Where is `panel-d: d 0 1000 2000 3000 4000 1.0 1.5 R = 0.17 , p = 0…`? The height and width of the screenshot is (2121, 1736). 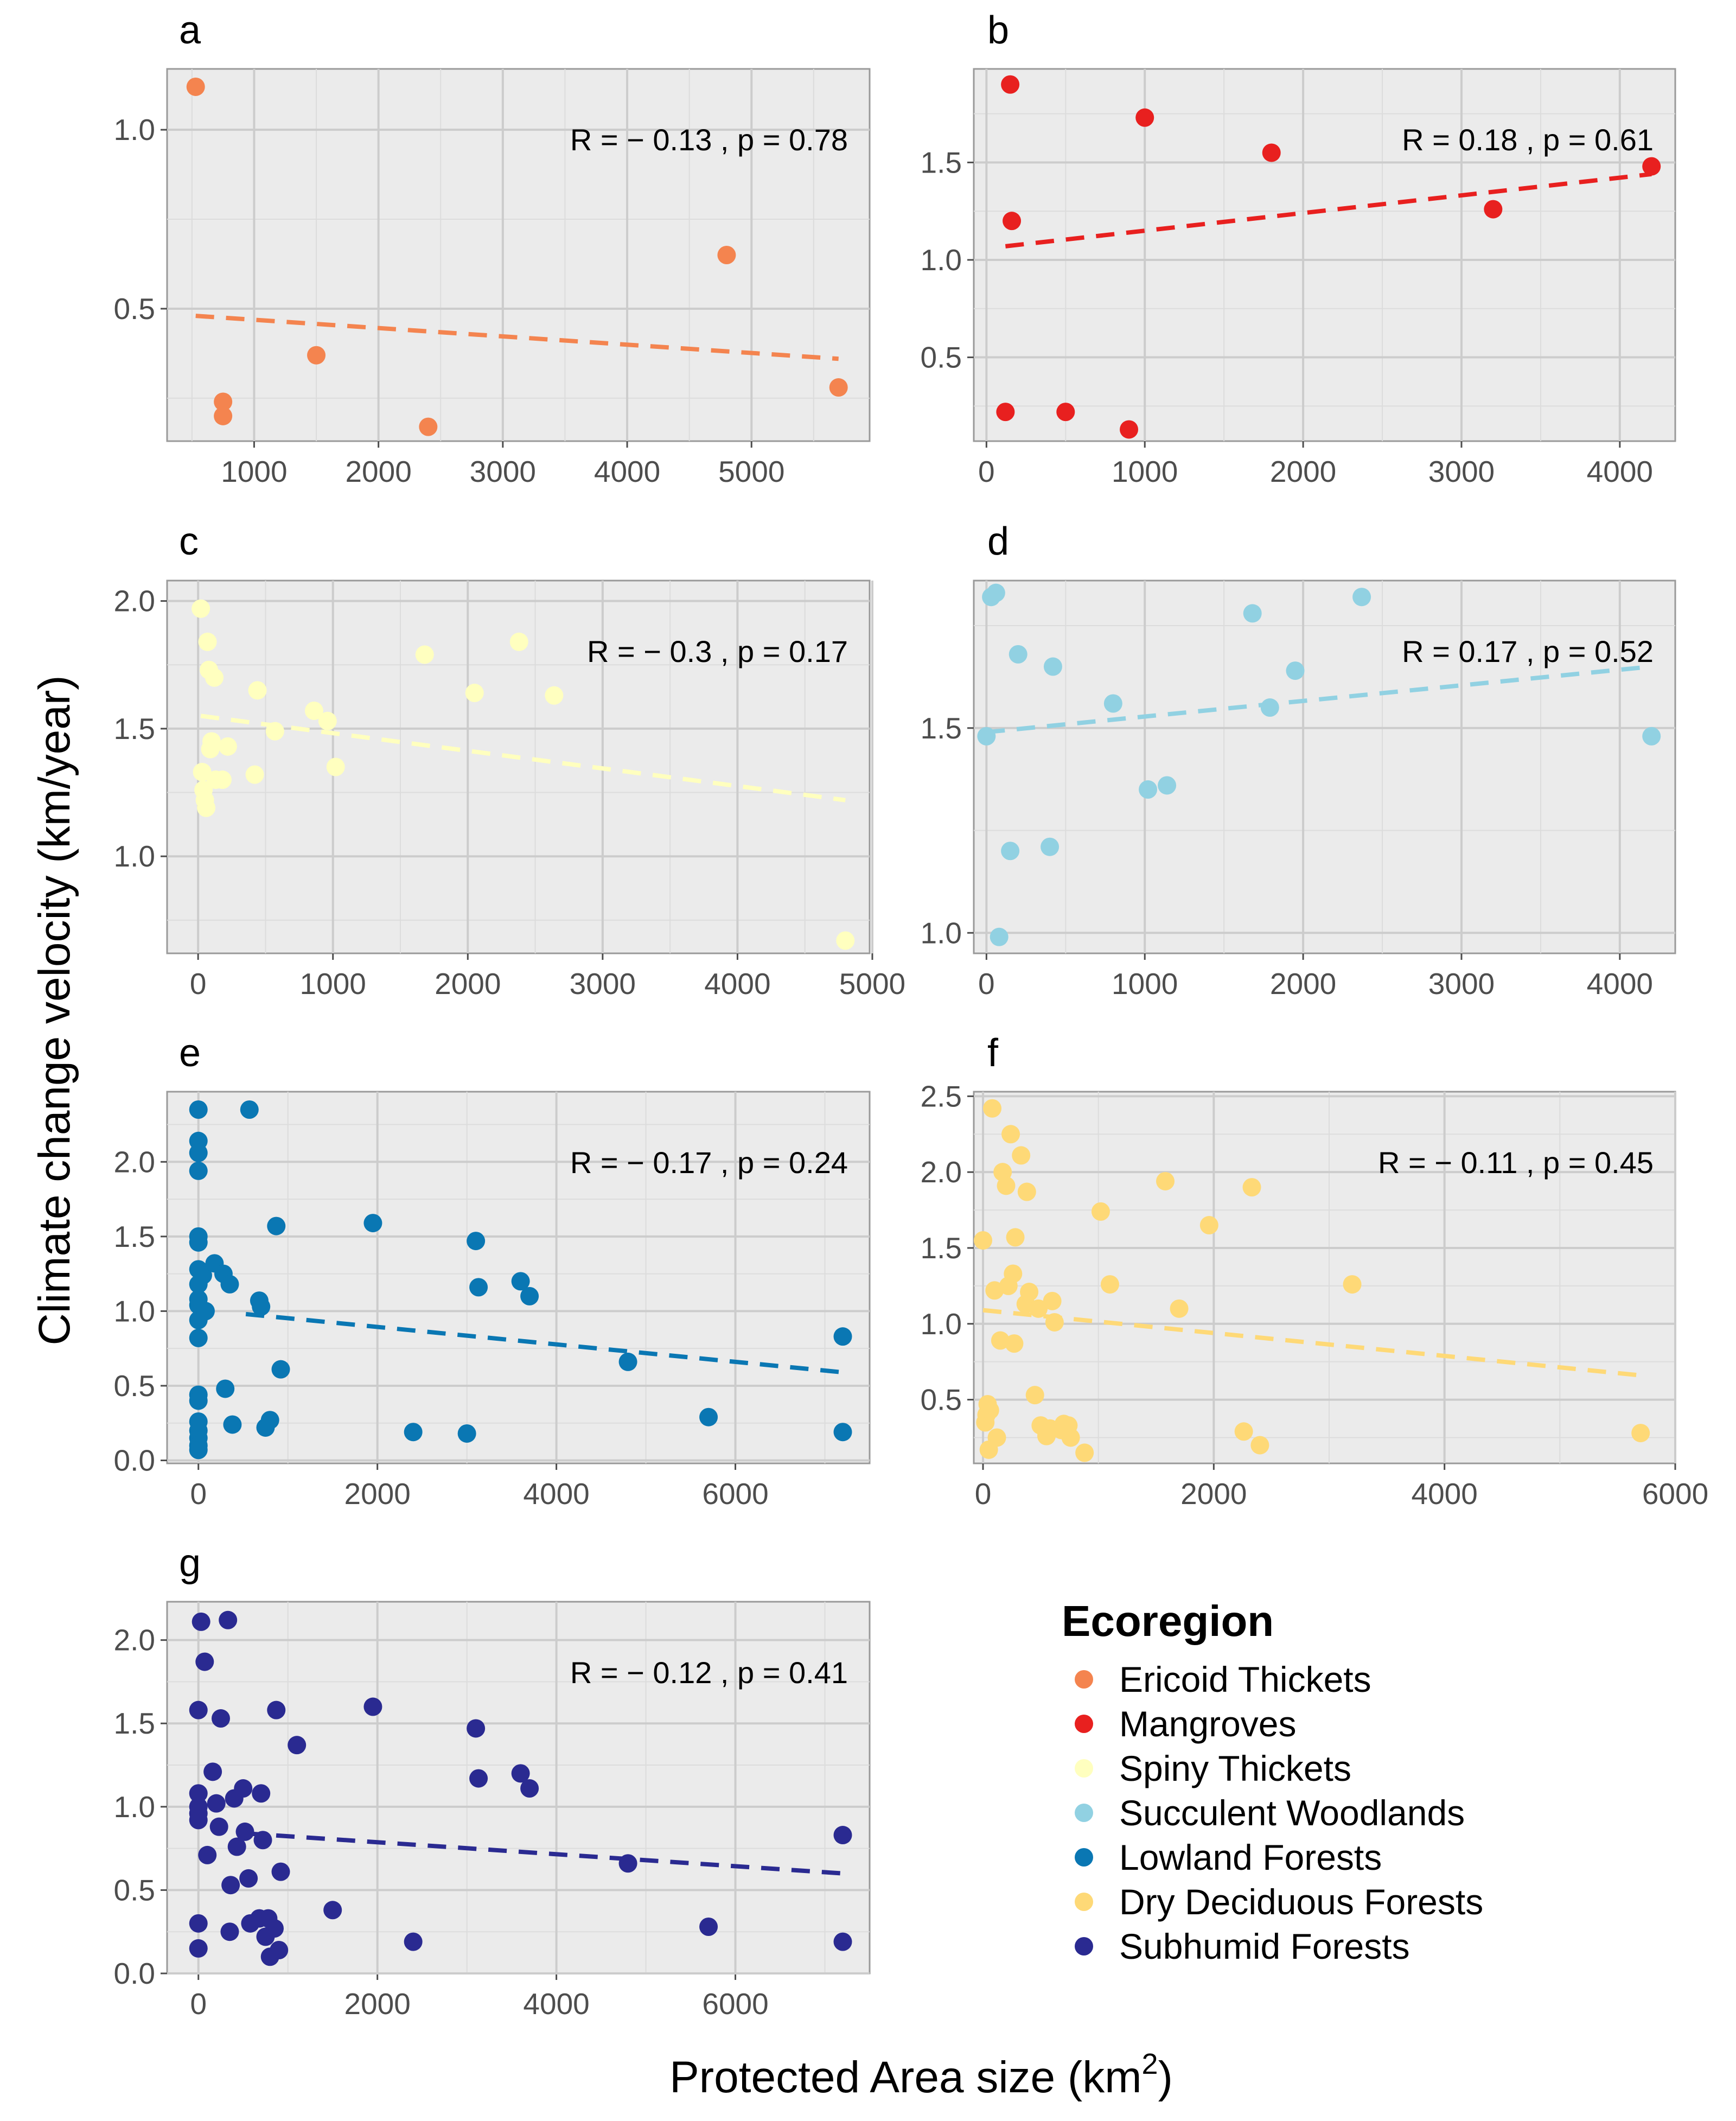
panel-d: d 0 1000 2000 3000 4000 1.0 1.5 R = 0.17 , p = 0… is located at coordinates (1298, 760).